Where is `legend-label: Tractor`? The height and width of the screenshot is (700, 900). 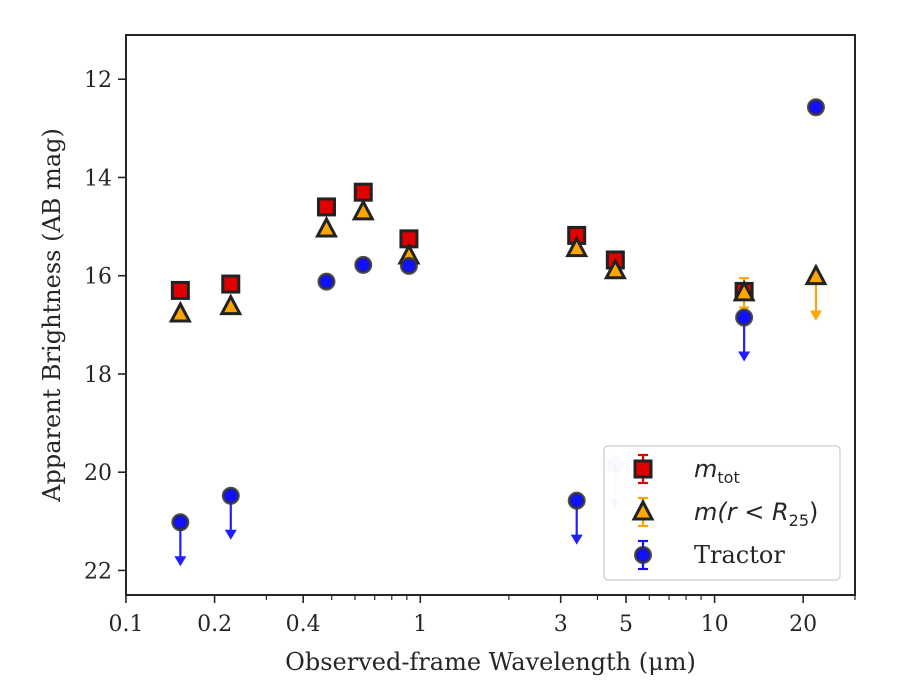
legend-label: Tractor is located at coordinates (739, 555).